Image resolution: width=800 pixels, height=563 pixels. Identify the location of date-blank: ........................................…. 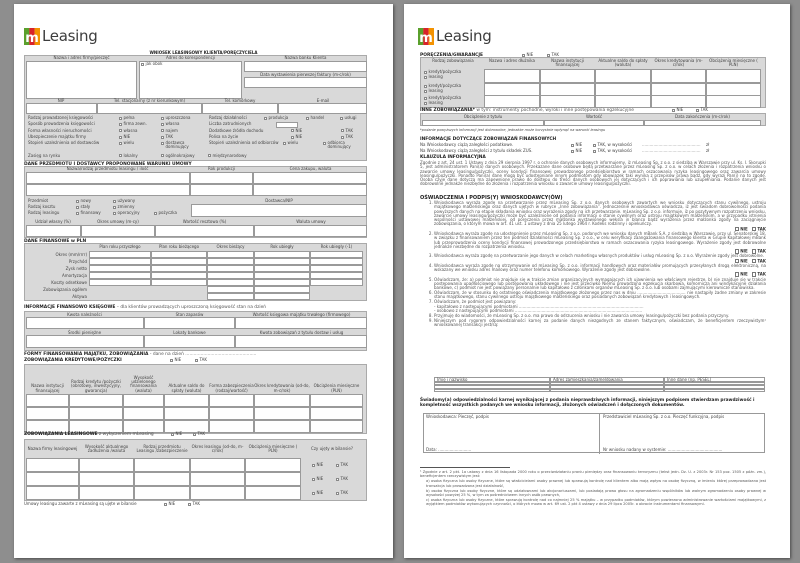
(220, 354).